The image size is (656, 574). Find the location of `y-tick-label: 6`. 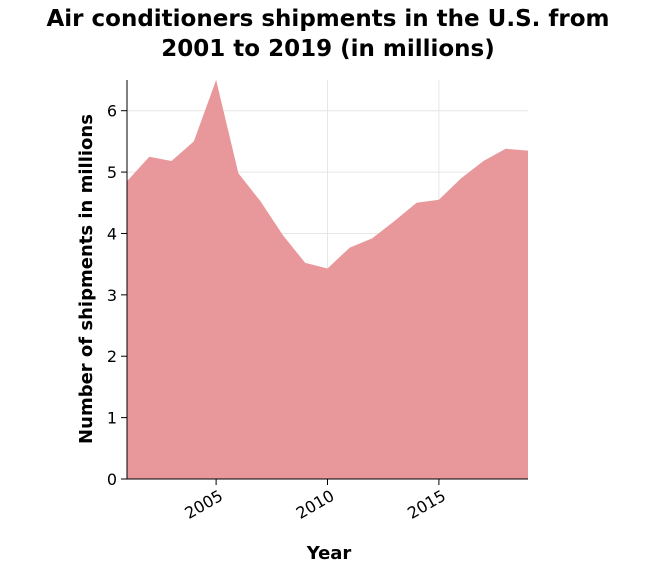

y-tick-label: 6 is located at coordinates (112, 111).